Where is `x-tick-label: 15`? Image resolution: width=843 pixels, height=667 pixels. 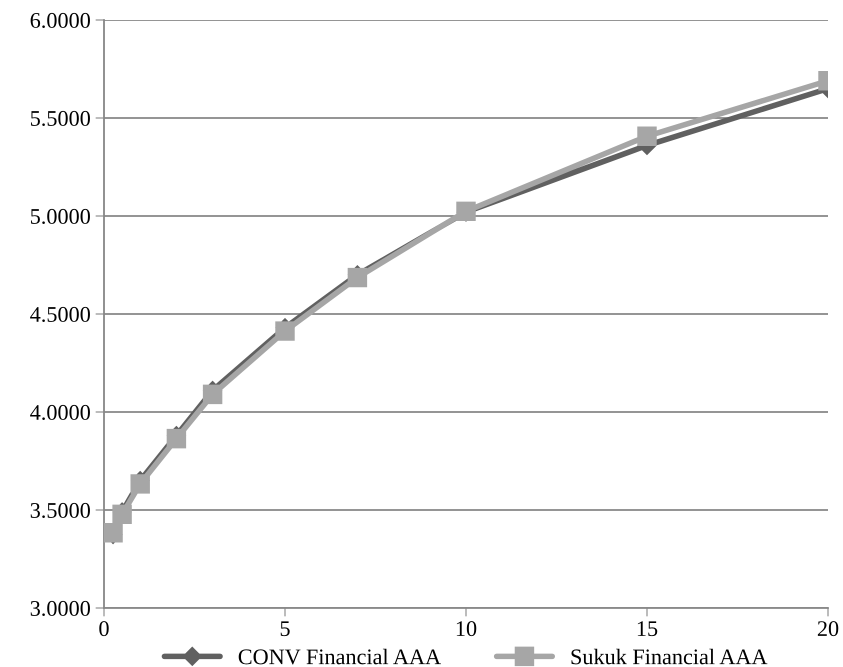
x-tick-label: 15 is located at coordinates (648, 628).